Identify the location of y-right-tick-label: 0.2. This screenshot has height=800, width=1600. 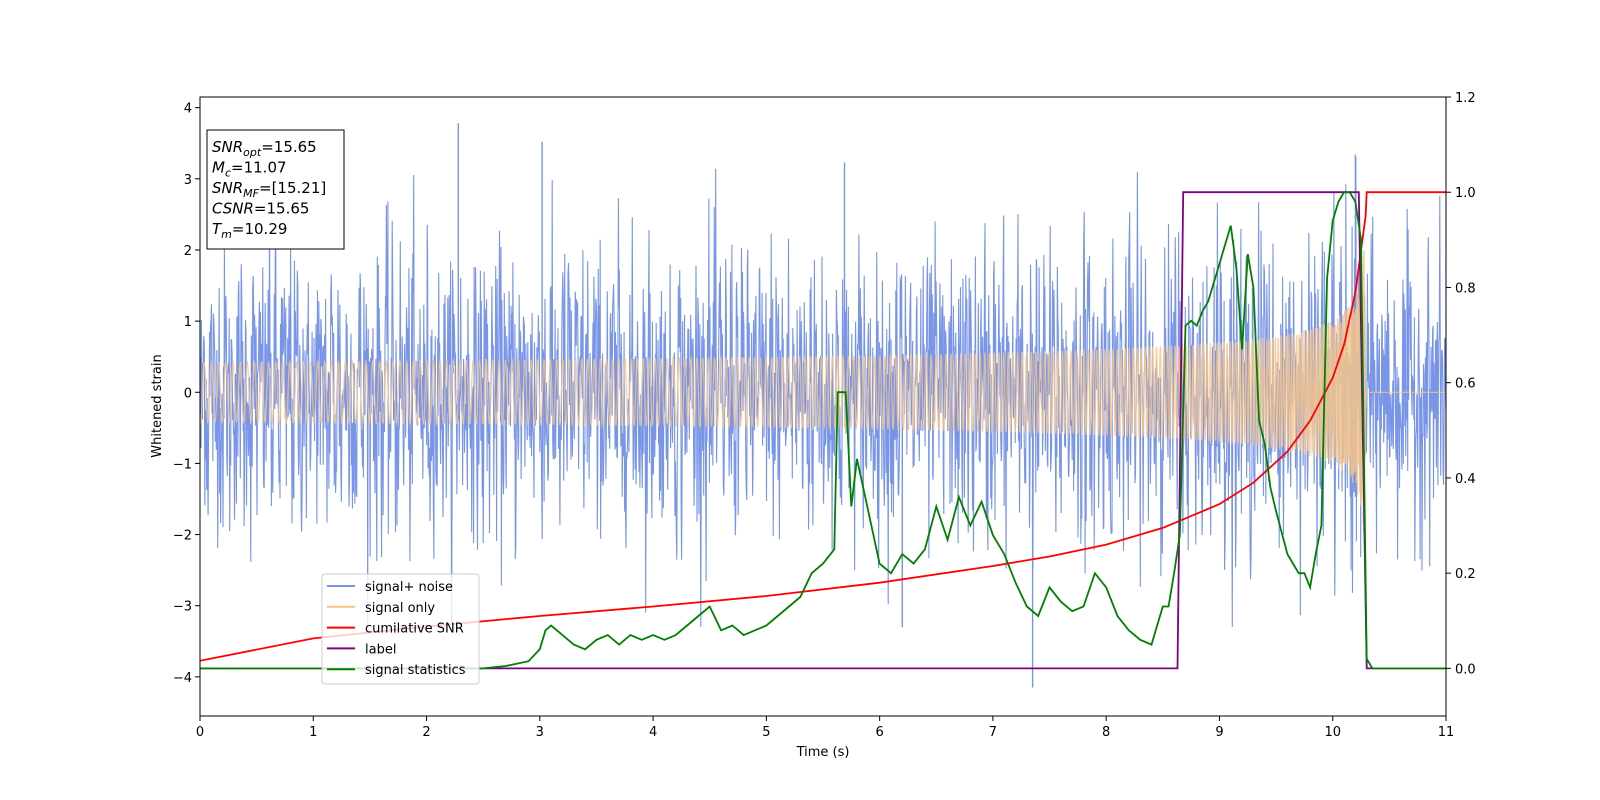
(1465, 574).